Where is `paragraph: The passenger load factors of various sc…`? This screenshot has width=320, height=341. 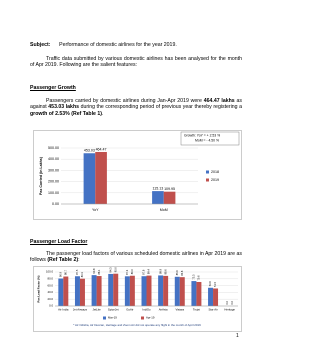
paragraph: The passenger load factors of various sc… is located at coordinates (136, 257).